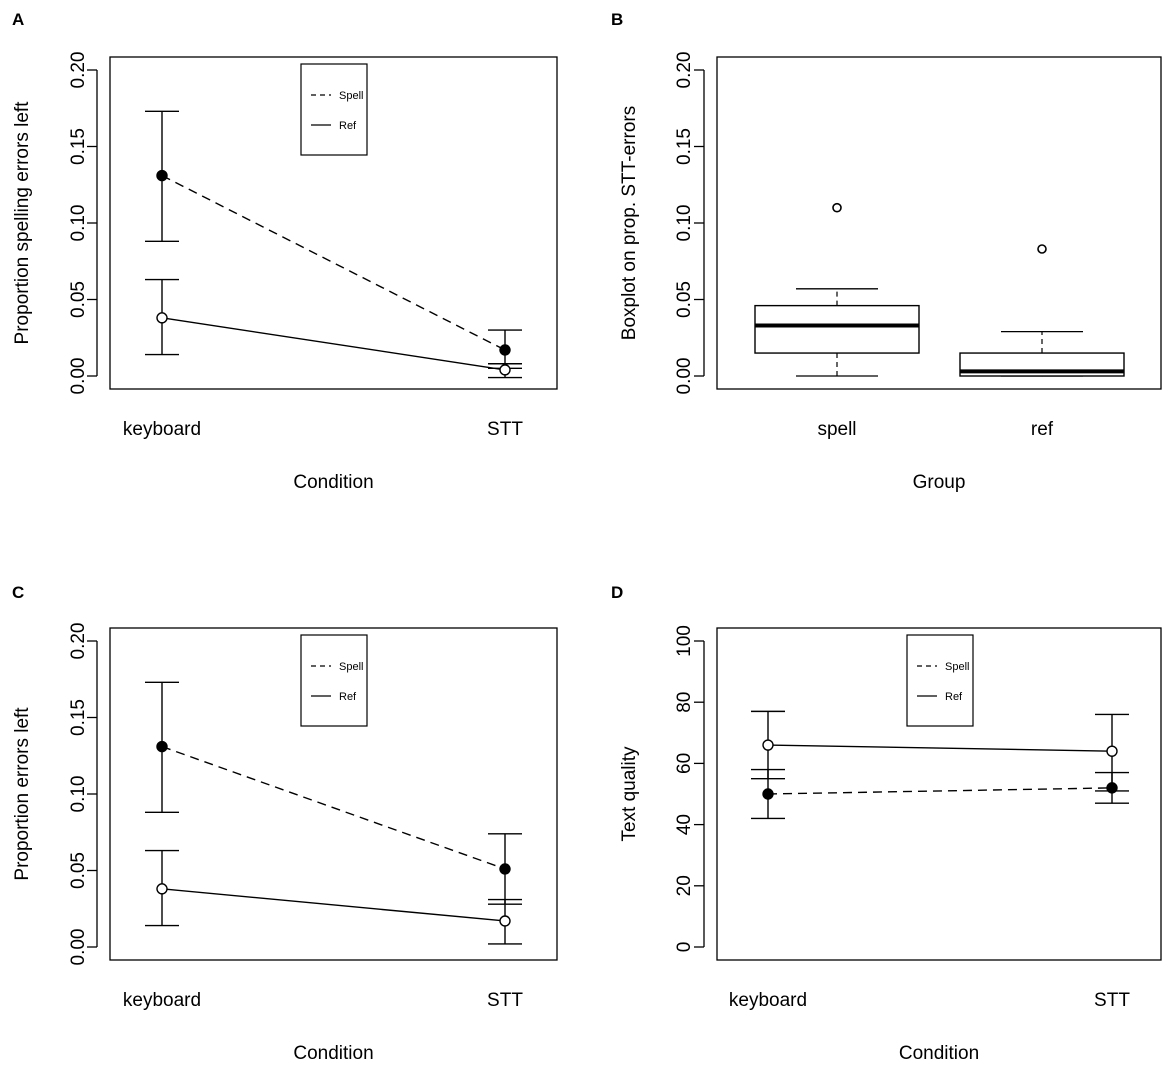  What do you see at coordinates (629, 794) in the screenshot?
I see `y-axis-label: Text quality` at bounding box center [629, 794].